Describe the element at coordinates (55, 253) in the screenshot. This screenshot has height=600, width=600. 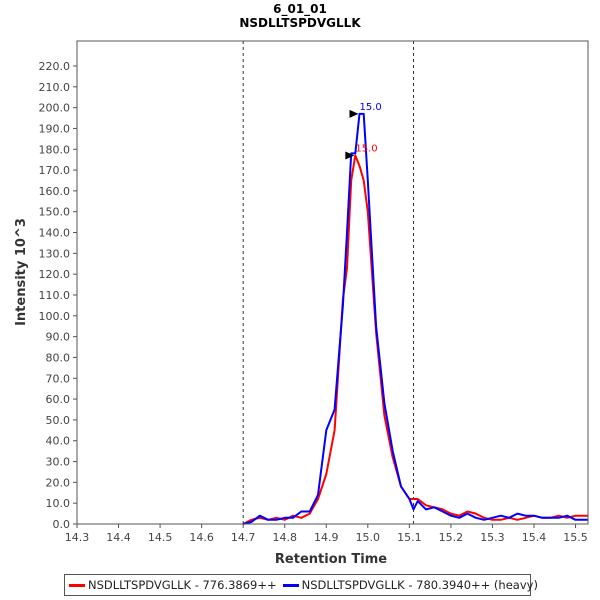
I see `y-tick-label: 130.0` at that location.